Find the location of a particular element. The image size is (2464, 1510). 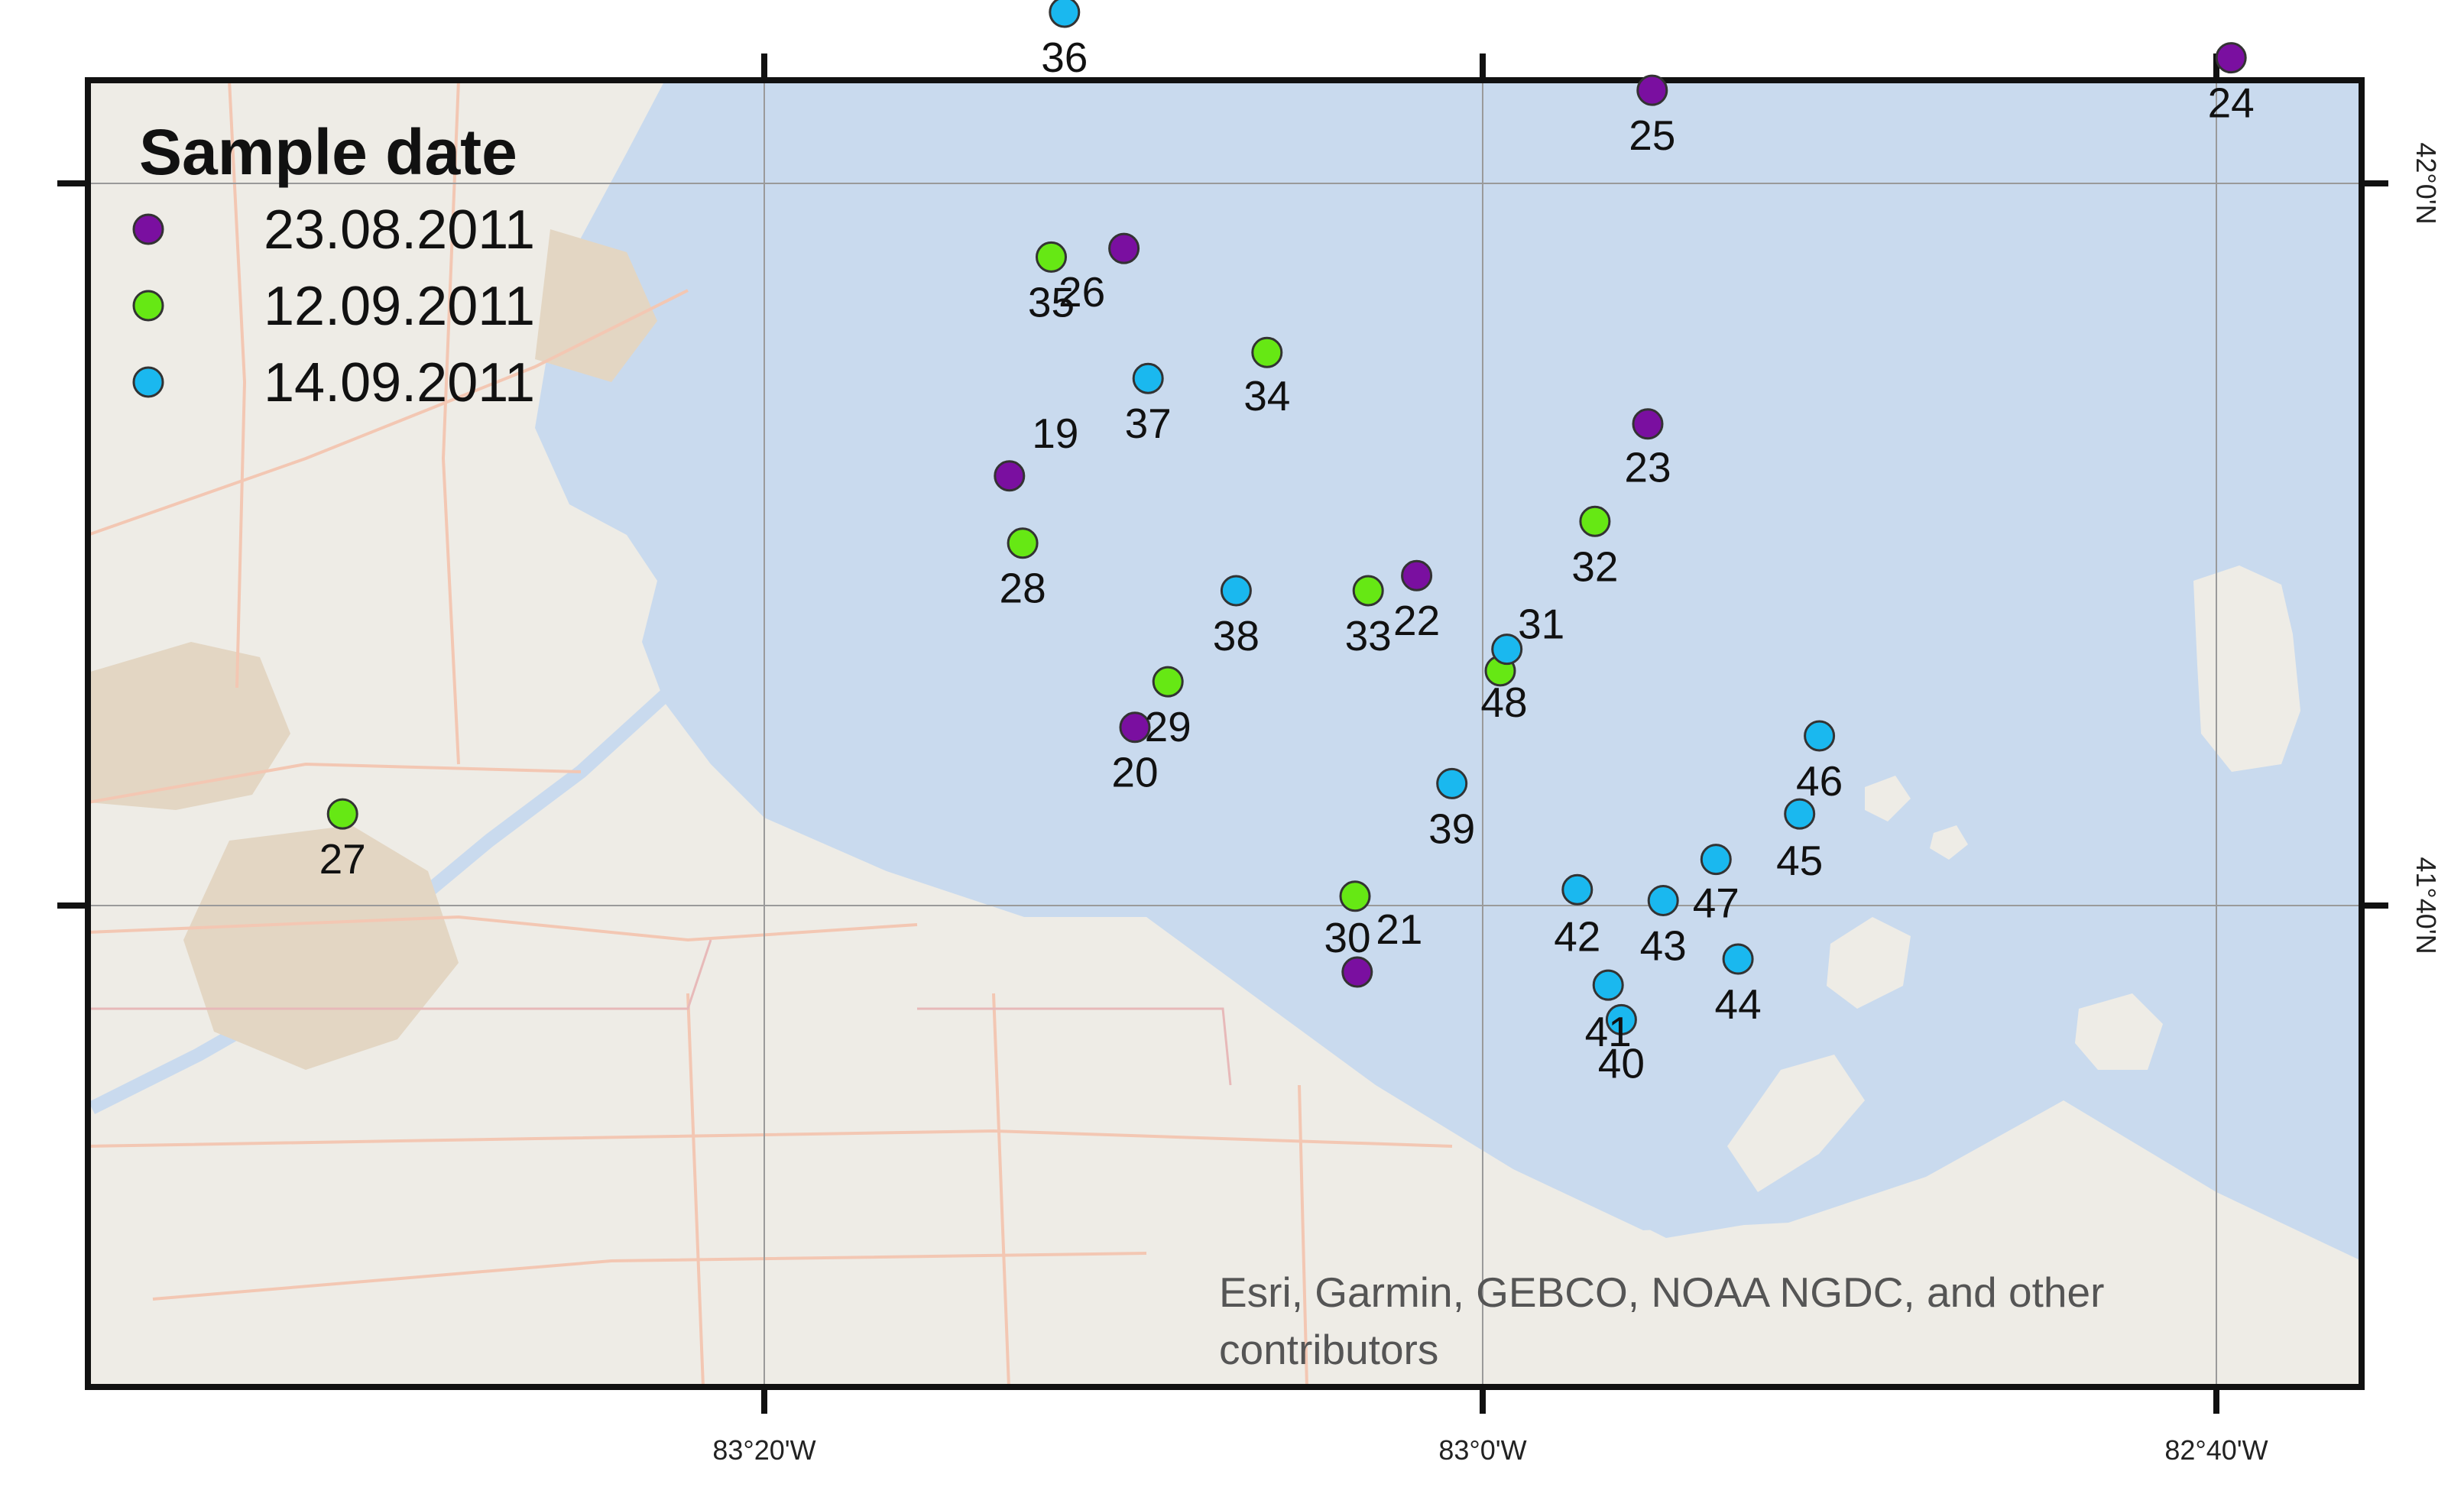

station-label-20: 20 is located at coordinates (1134, 772).